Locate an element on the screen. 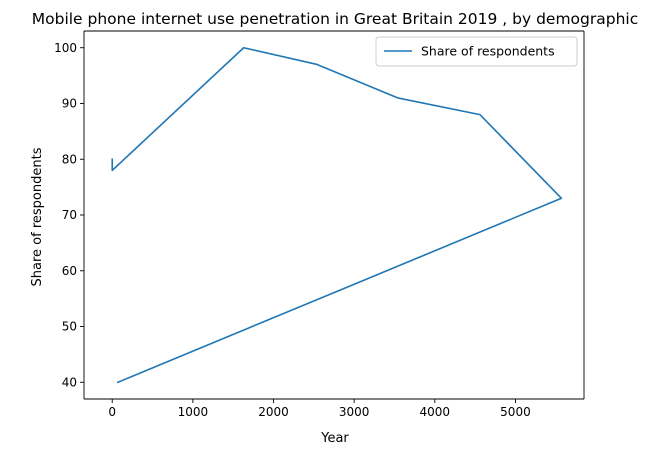  x-tick-label-5000: 5000 is located at coordinates (515, 412).